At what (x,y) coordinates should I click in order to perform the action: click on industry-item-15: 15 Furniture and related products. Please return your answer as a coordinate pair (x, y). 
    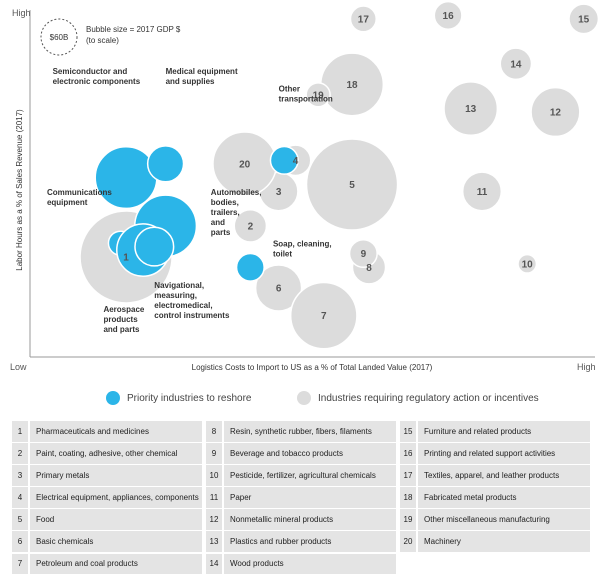
    Looking at the image, I should click on (495, 431).